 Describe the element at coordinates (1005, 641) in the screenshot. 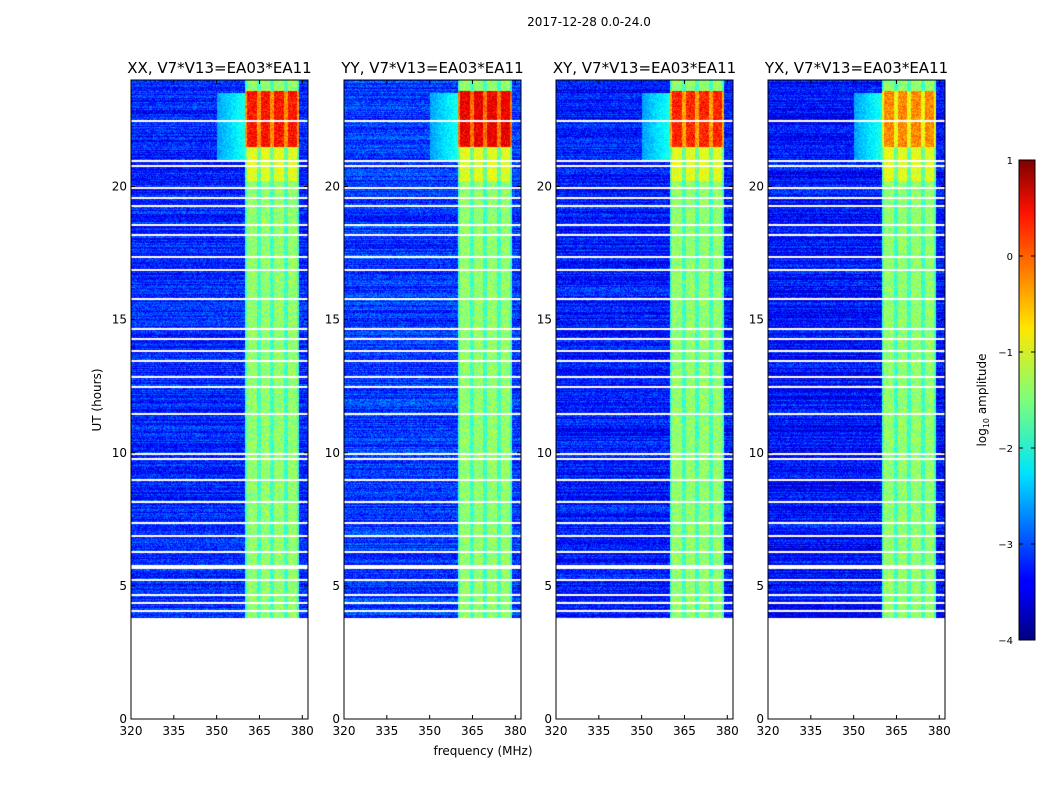

I see `colorbar-tick-label: −4` at that location.